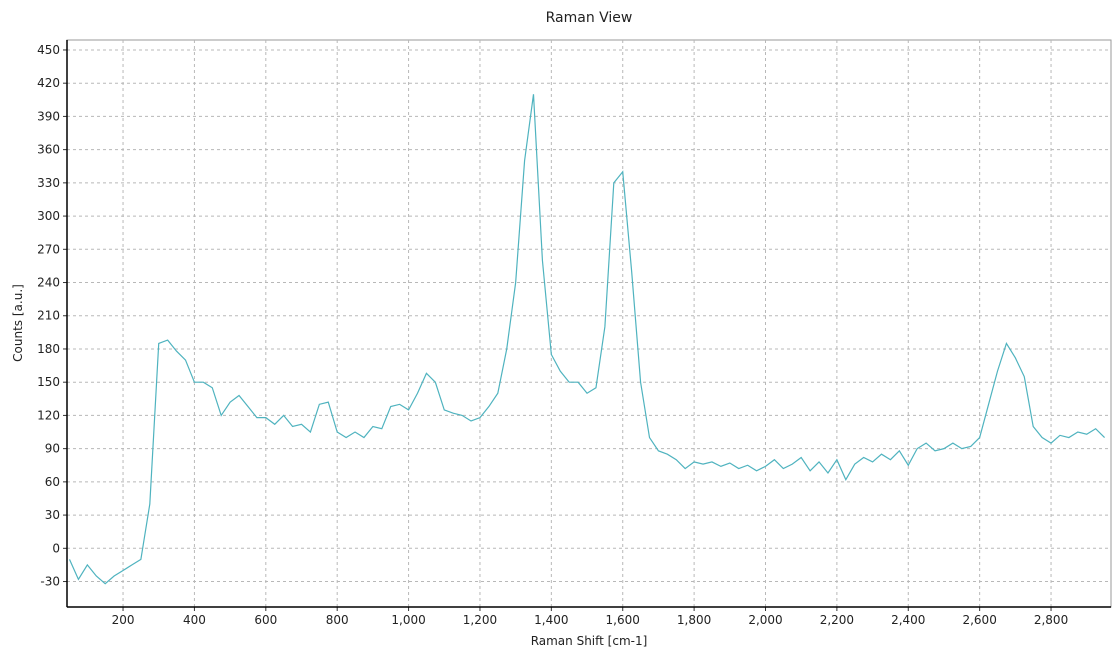 Image resolution: width=1113 pixels, height=659 pixels. Describe the element at coordinates (48, 249) in the screenshot. I see `y-tick-label: 270` at that location.